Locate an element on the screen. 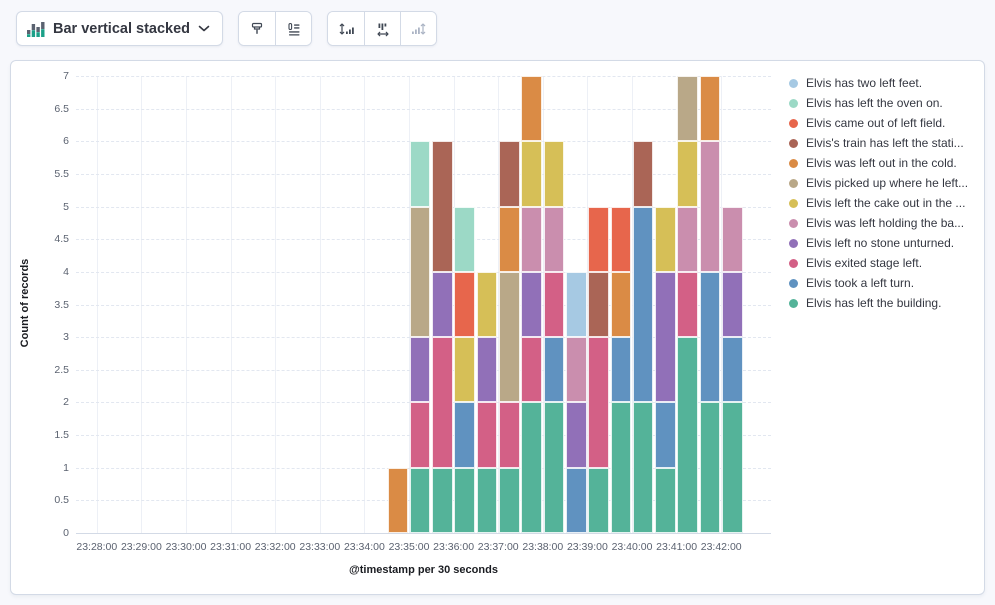 The image size is (995, 605). y-tick-label: 2 is located at coordinates (66, 402).